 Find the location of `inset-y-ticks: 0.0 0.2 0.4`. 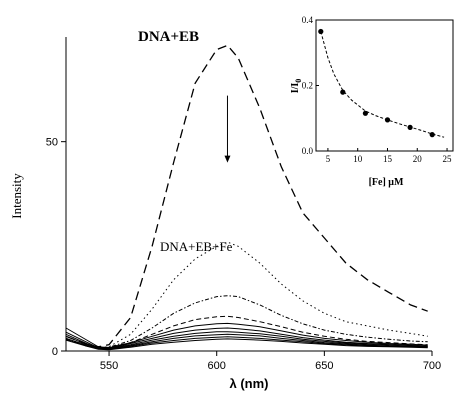

inset-y-ticks: 0.0 0.2 0.4 is located at coordinates (310, 85).